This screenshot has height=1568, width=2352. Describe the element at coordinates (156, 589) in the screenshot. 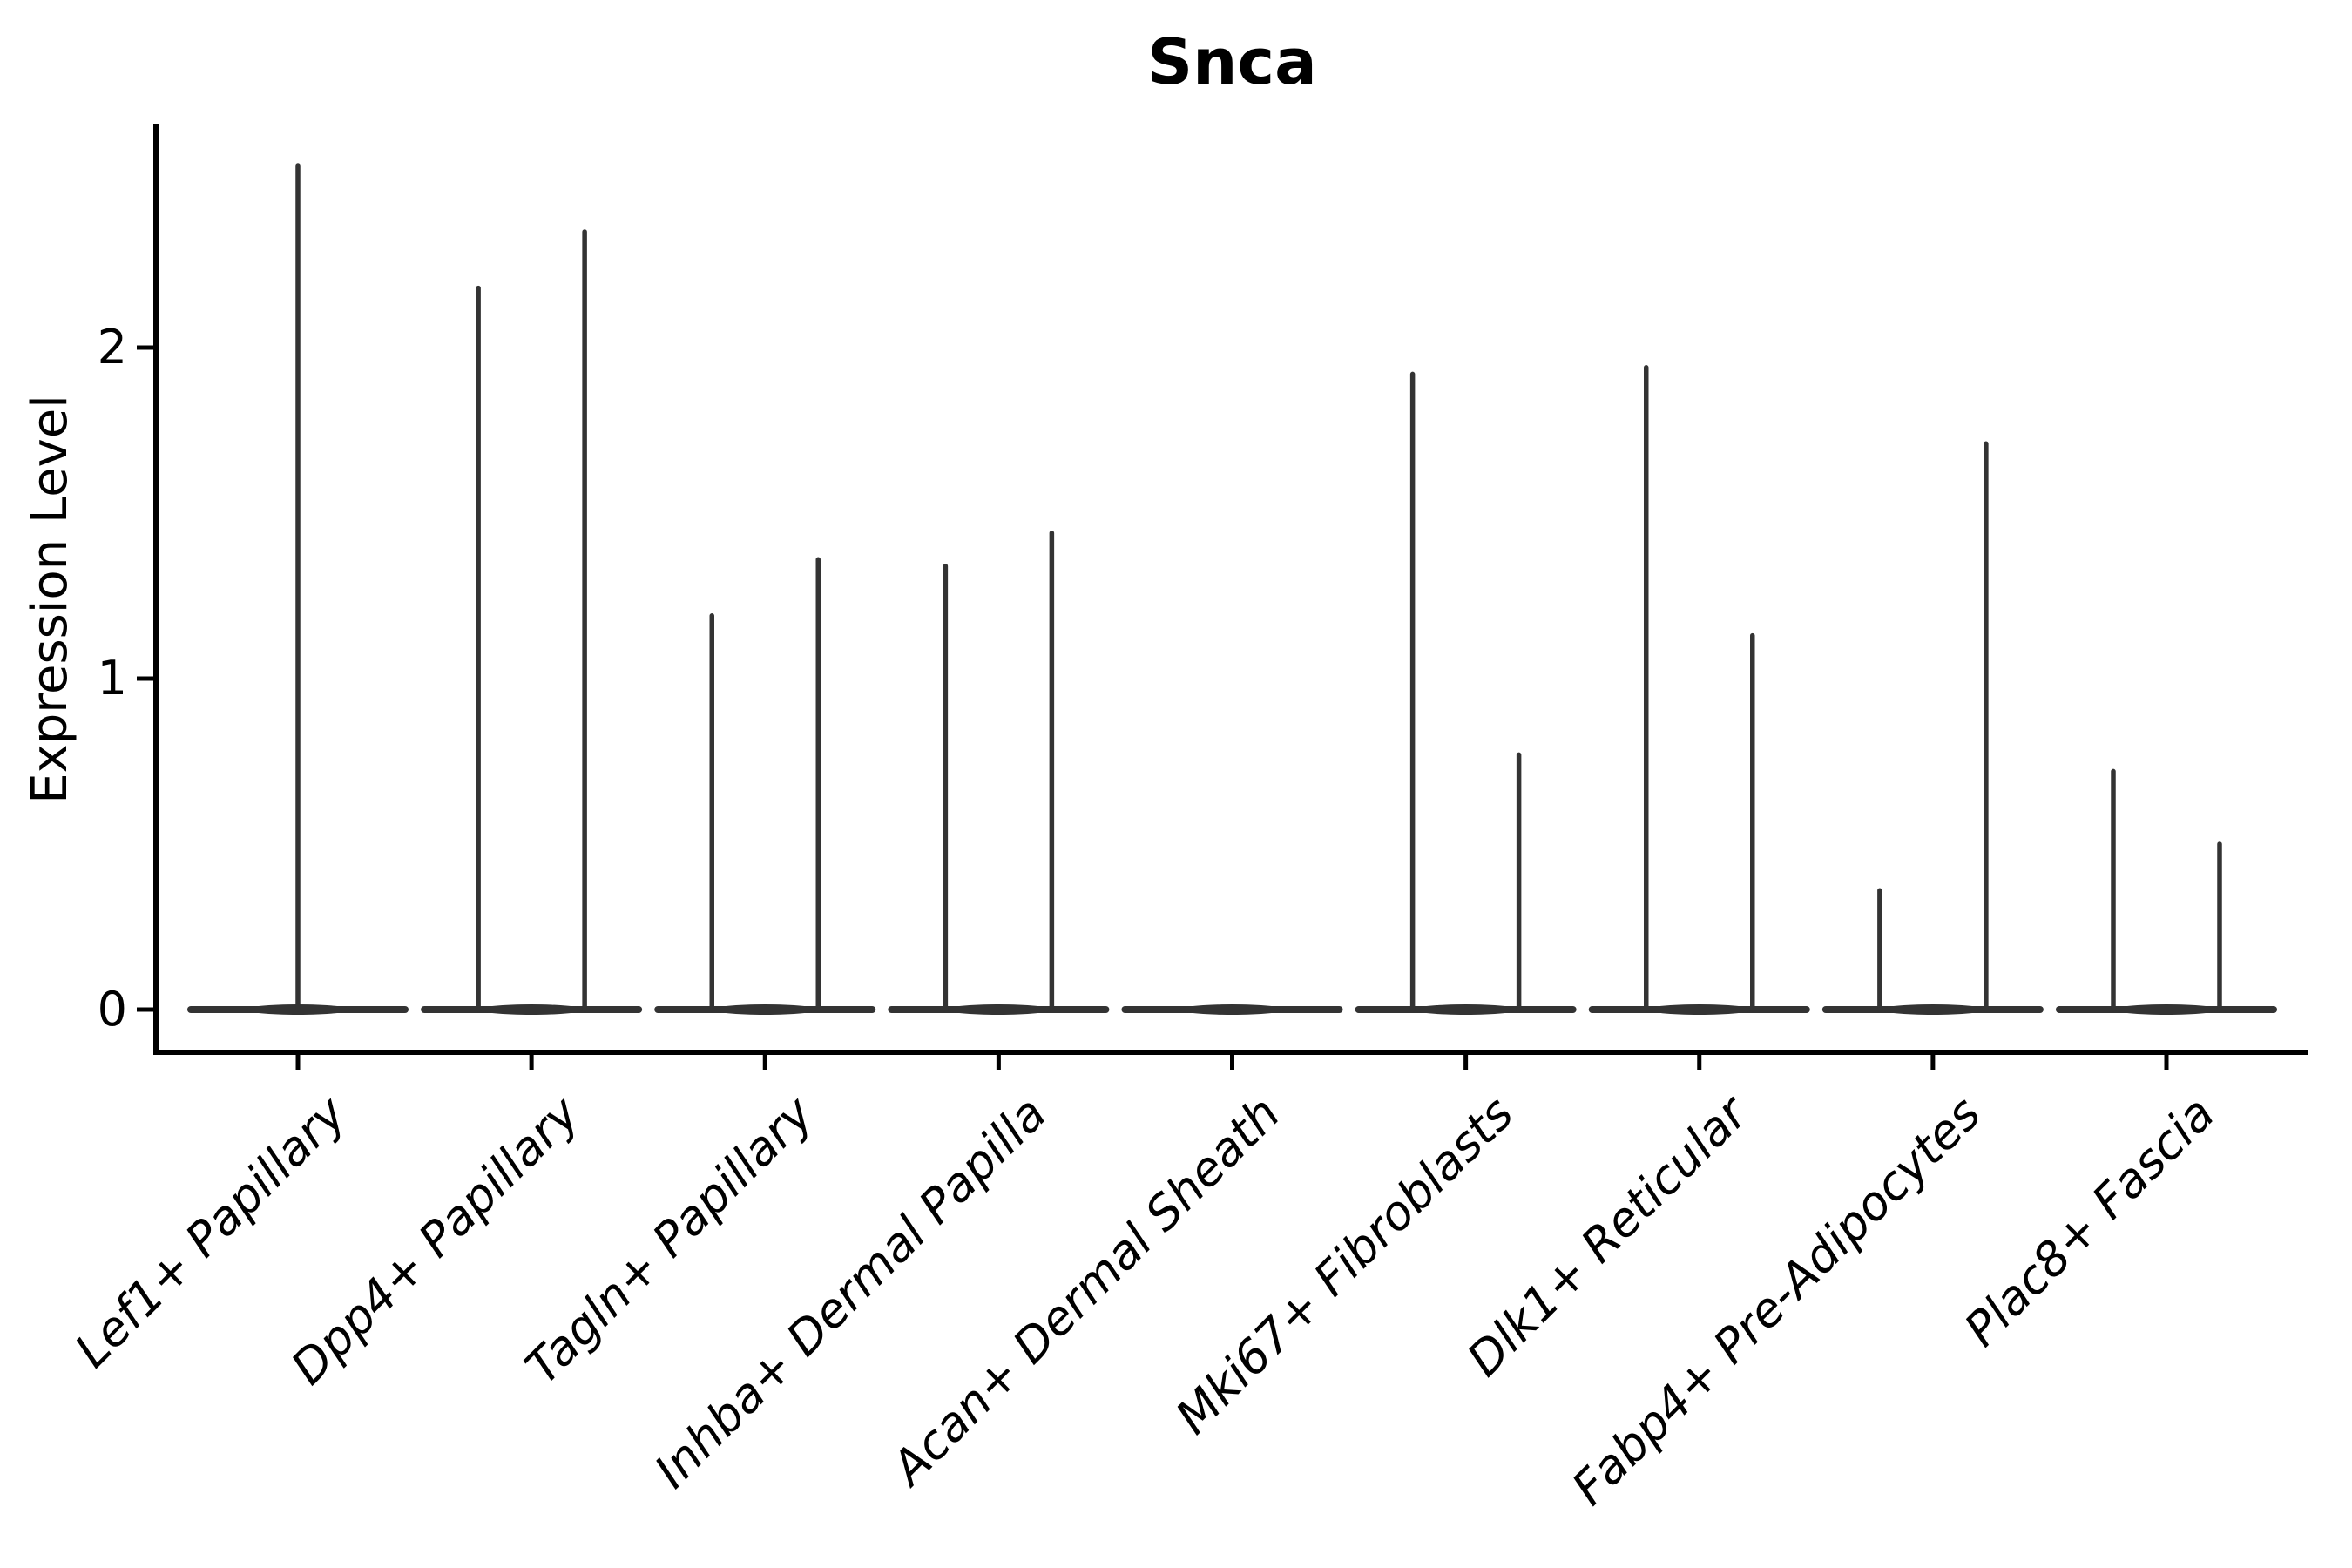

I see `y-axis-spine` at that location.